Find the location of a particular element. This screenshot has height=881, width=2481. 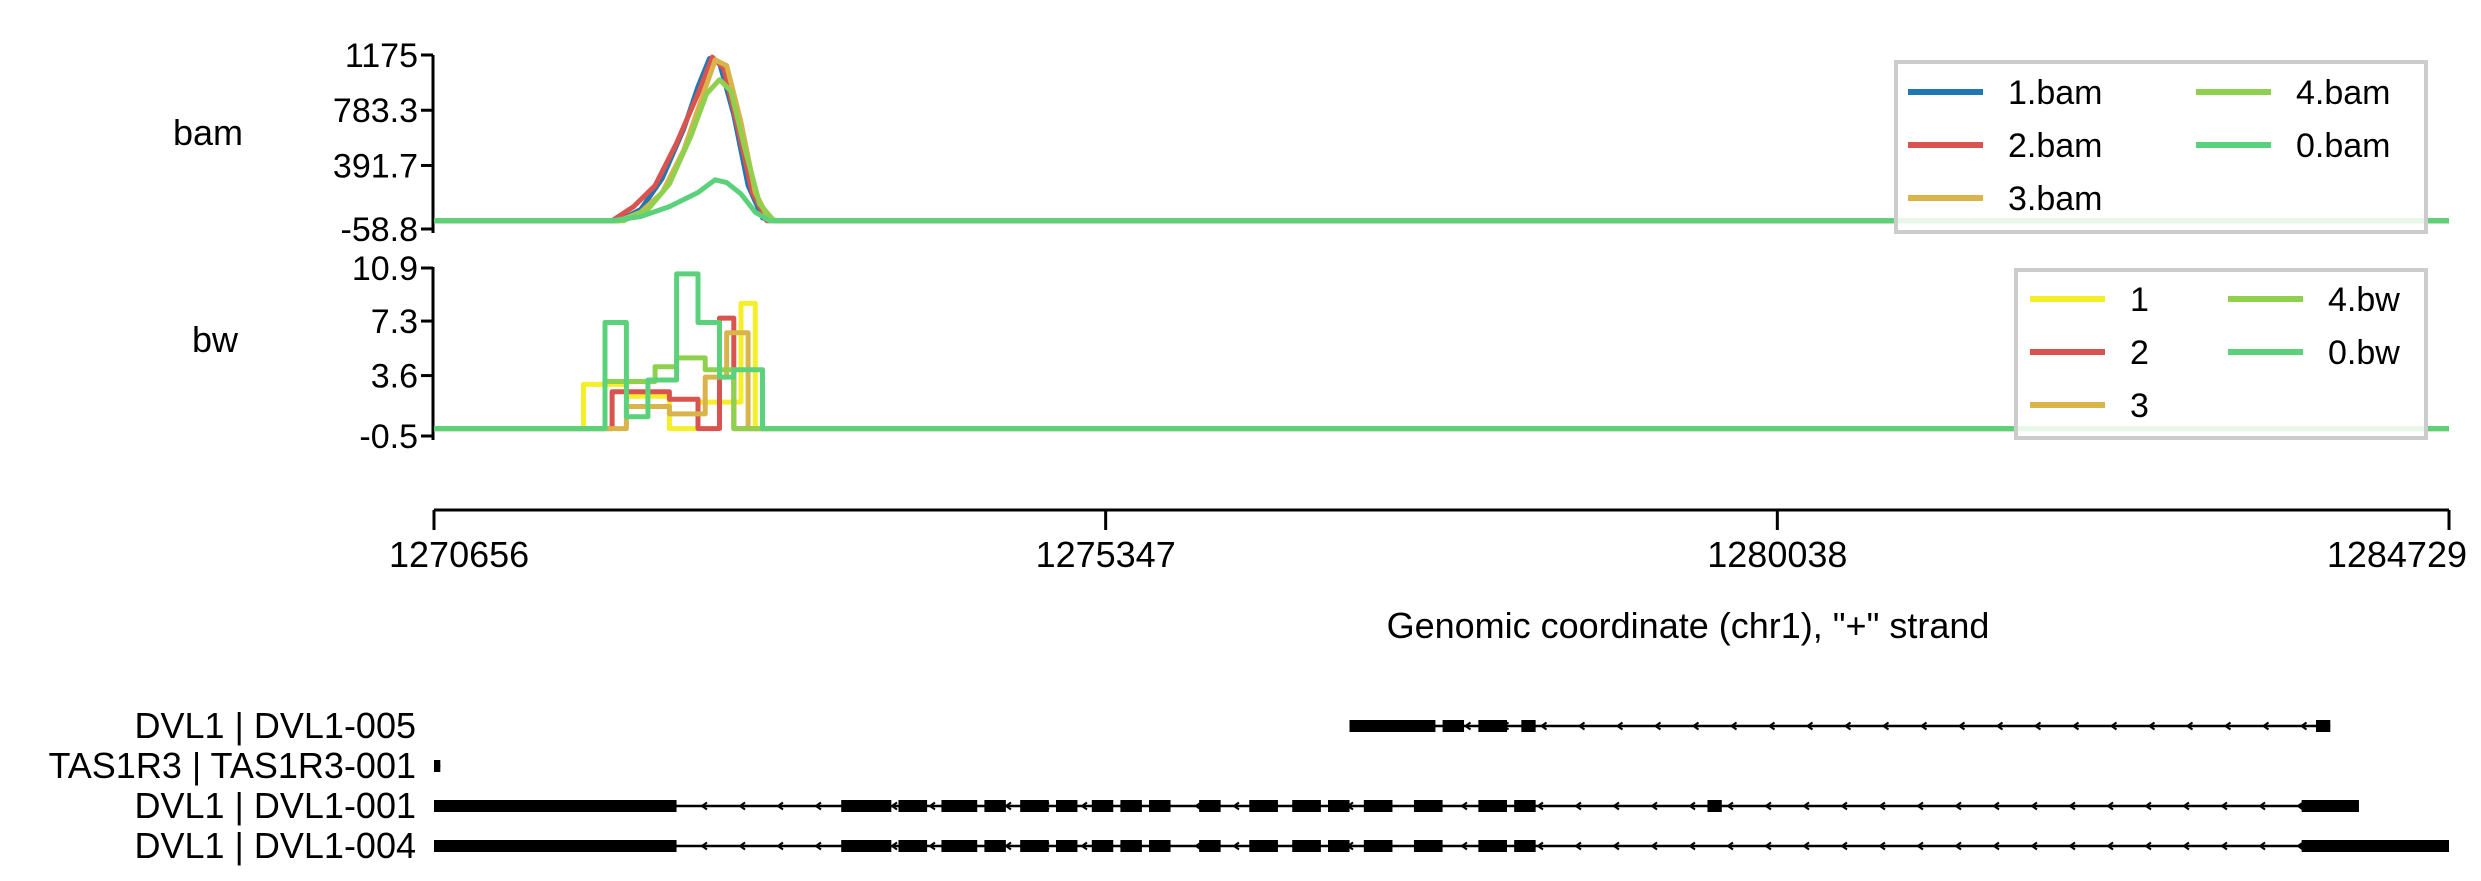

transcript-label: DVL1 | DVL1-001 is located at coordinates (275, 805).